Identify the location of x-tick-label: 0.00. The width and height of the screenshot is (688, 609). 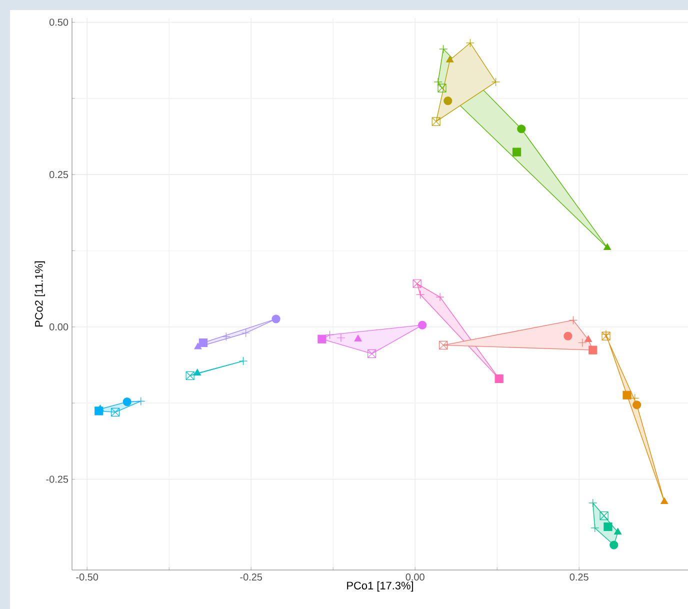
(415, 577).